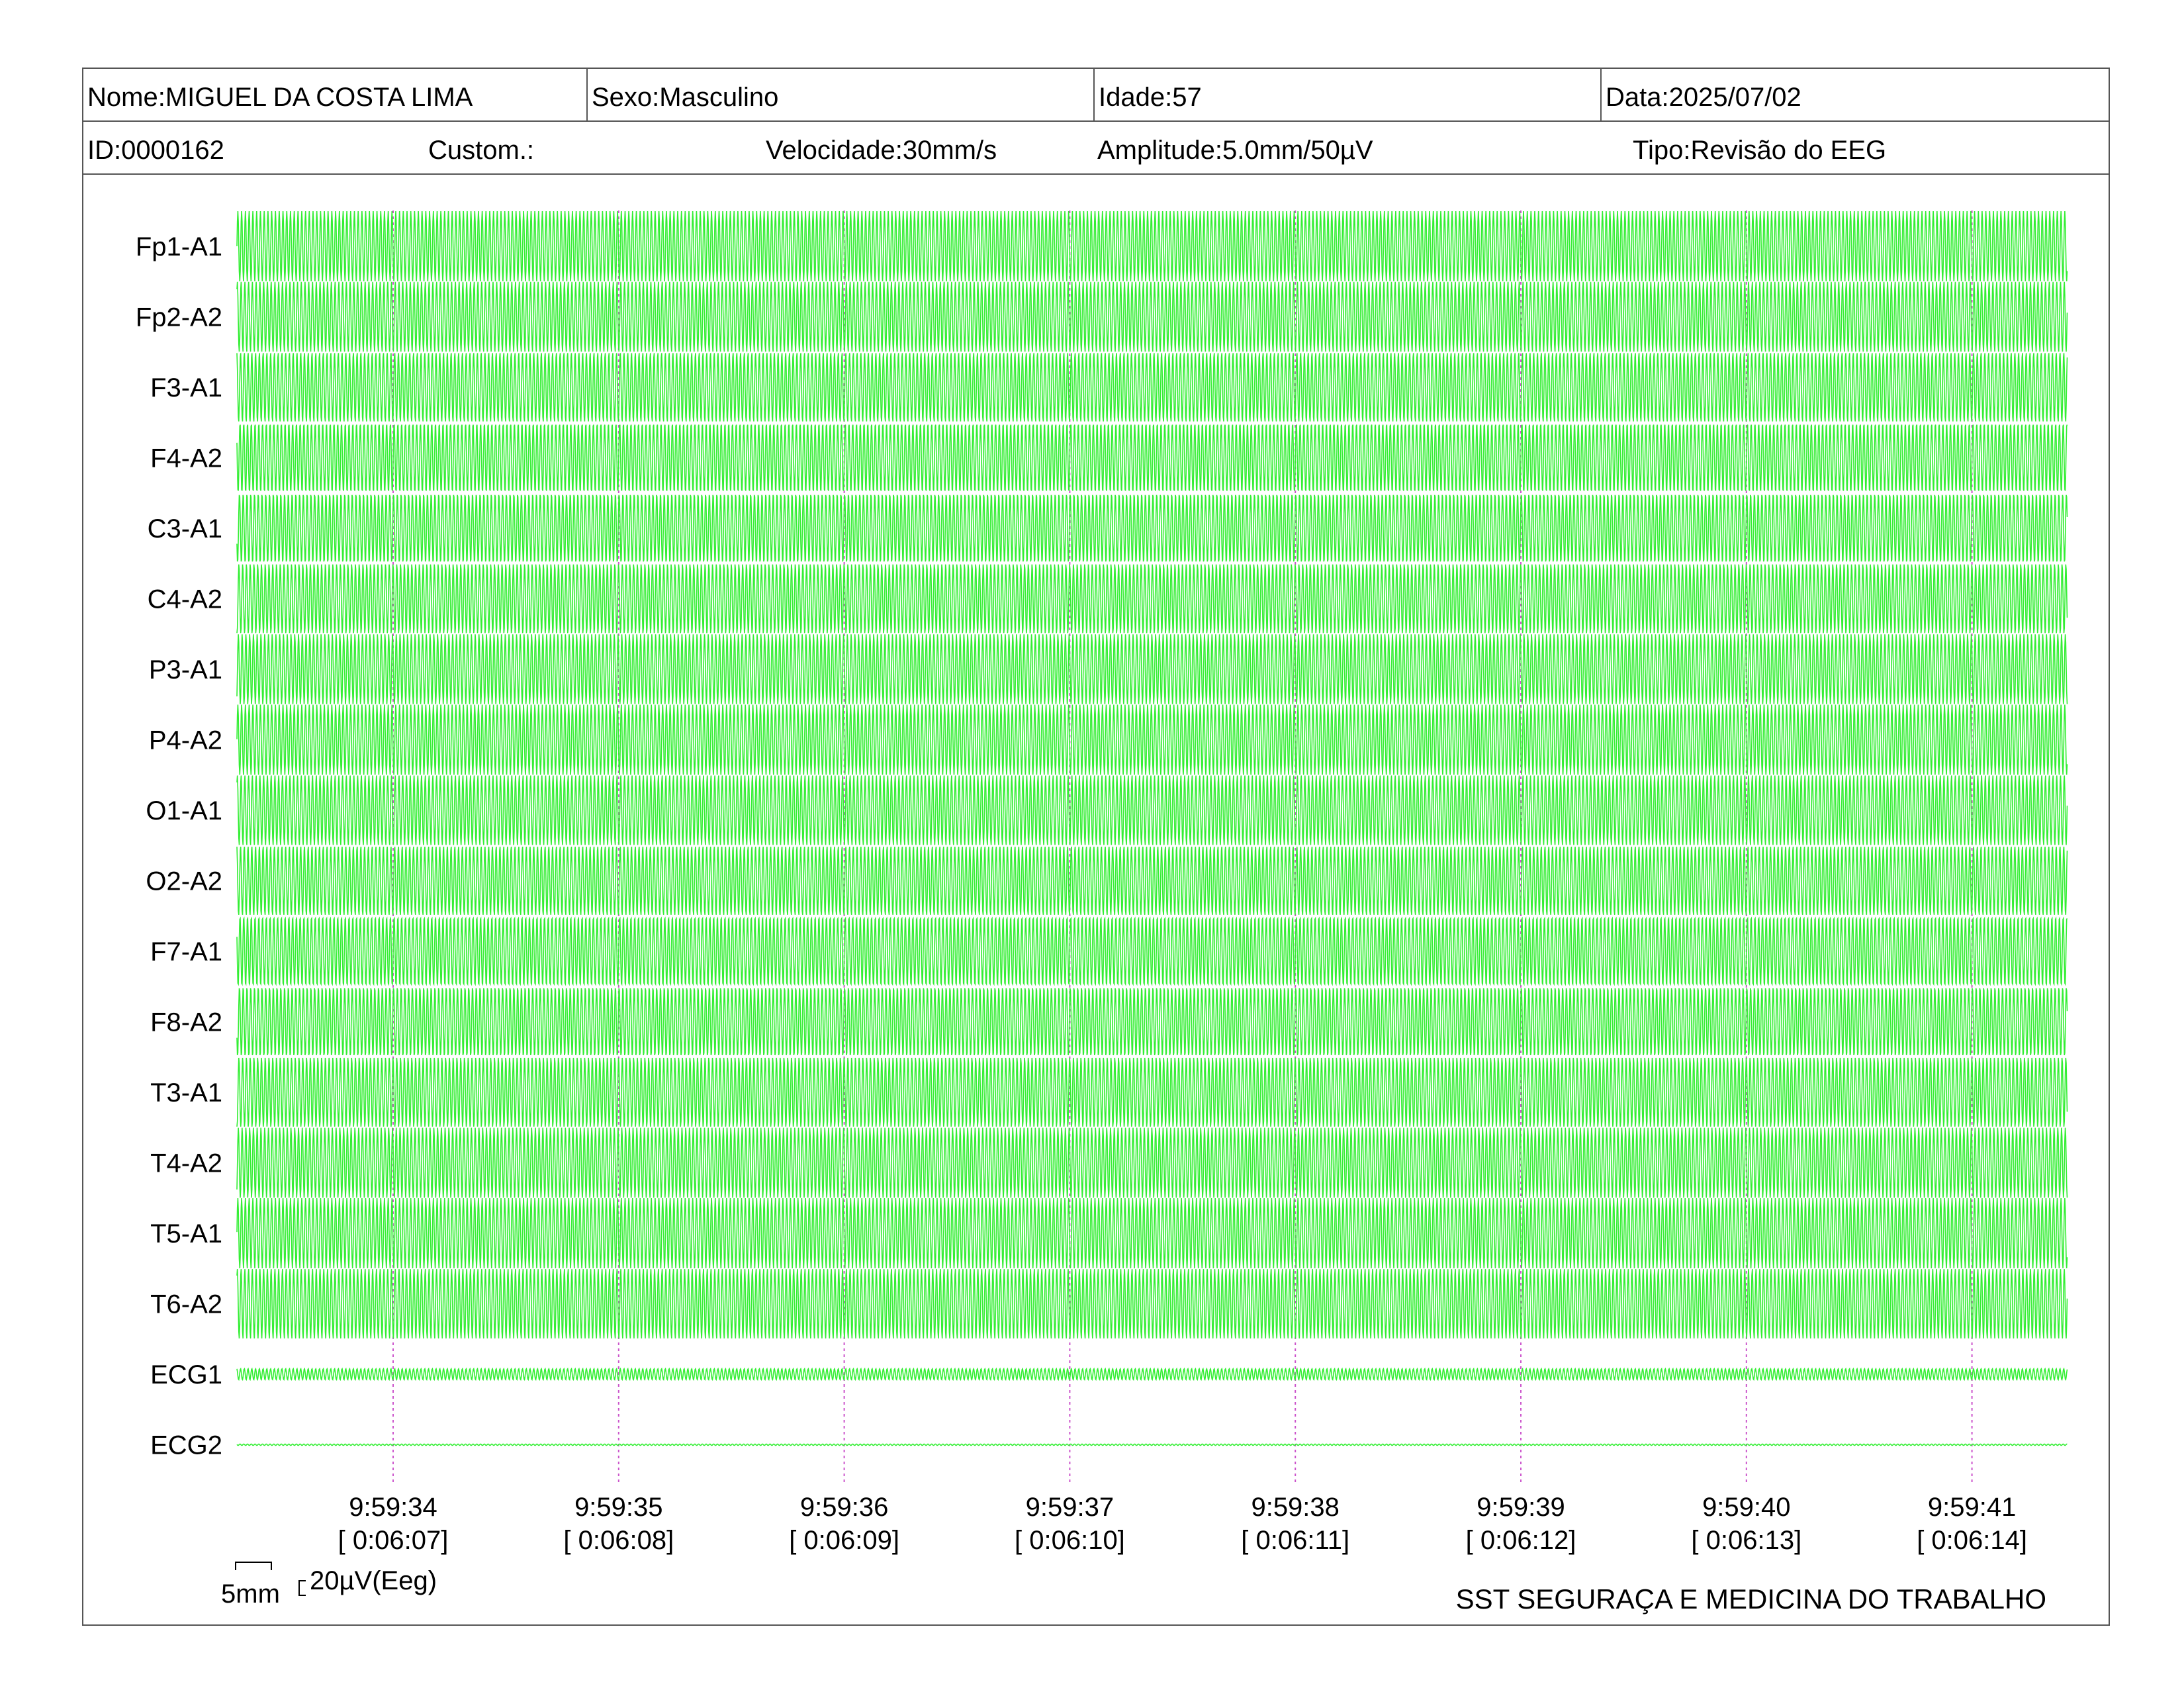 The image size is (2184, 1688). What do you see at coordinates (186, 1304) in the screenshot?
I see `channel-label: T6-A2` at bounding box center [186, 1304].